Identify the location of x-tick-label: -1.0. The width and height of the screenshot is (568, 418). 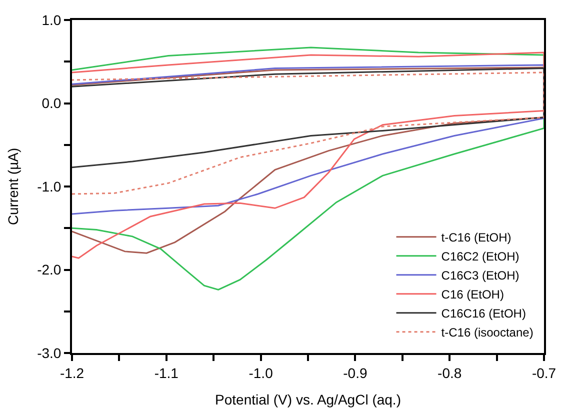
(261, 372).